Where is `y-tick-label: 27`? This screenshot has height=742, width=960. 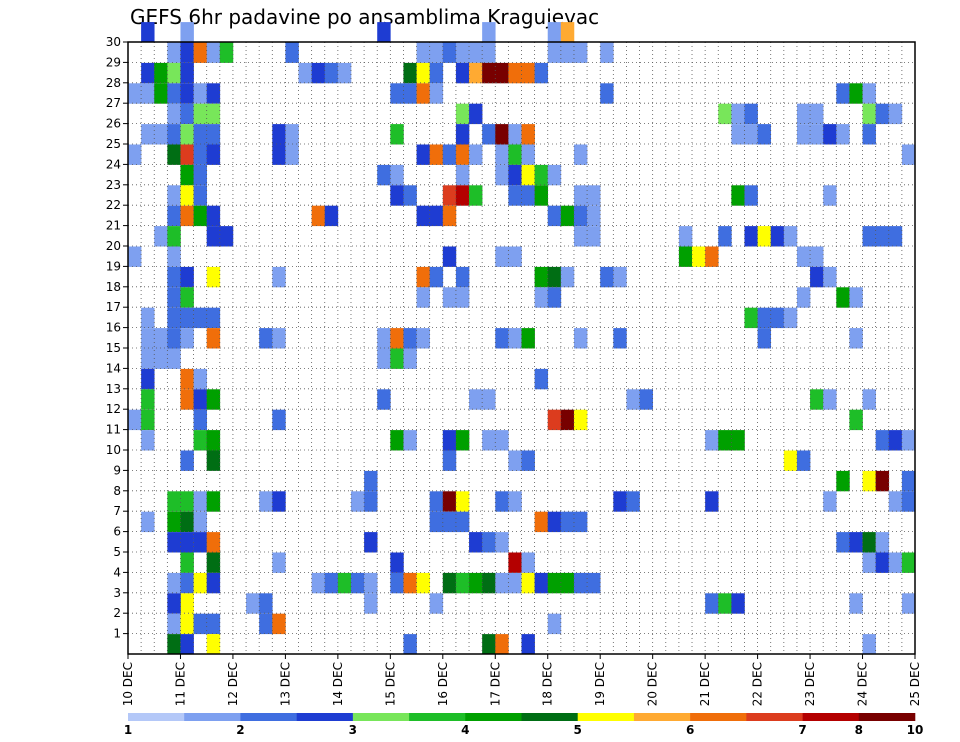 y-tick-label: 27 is located at coordinates (113, 103).